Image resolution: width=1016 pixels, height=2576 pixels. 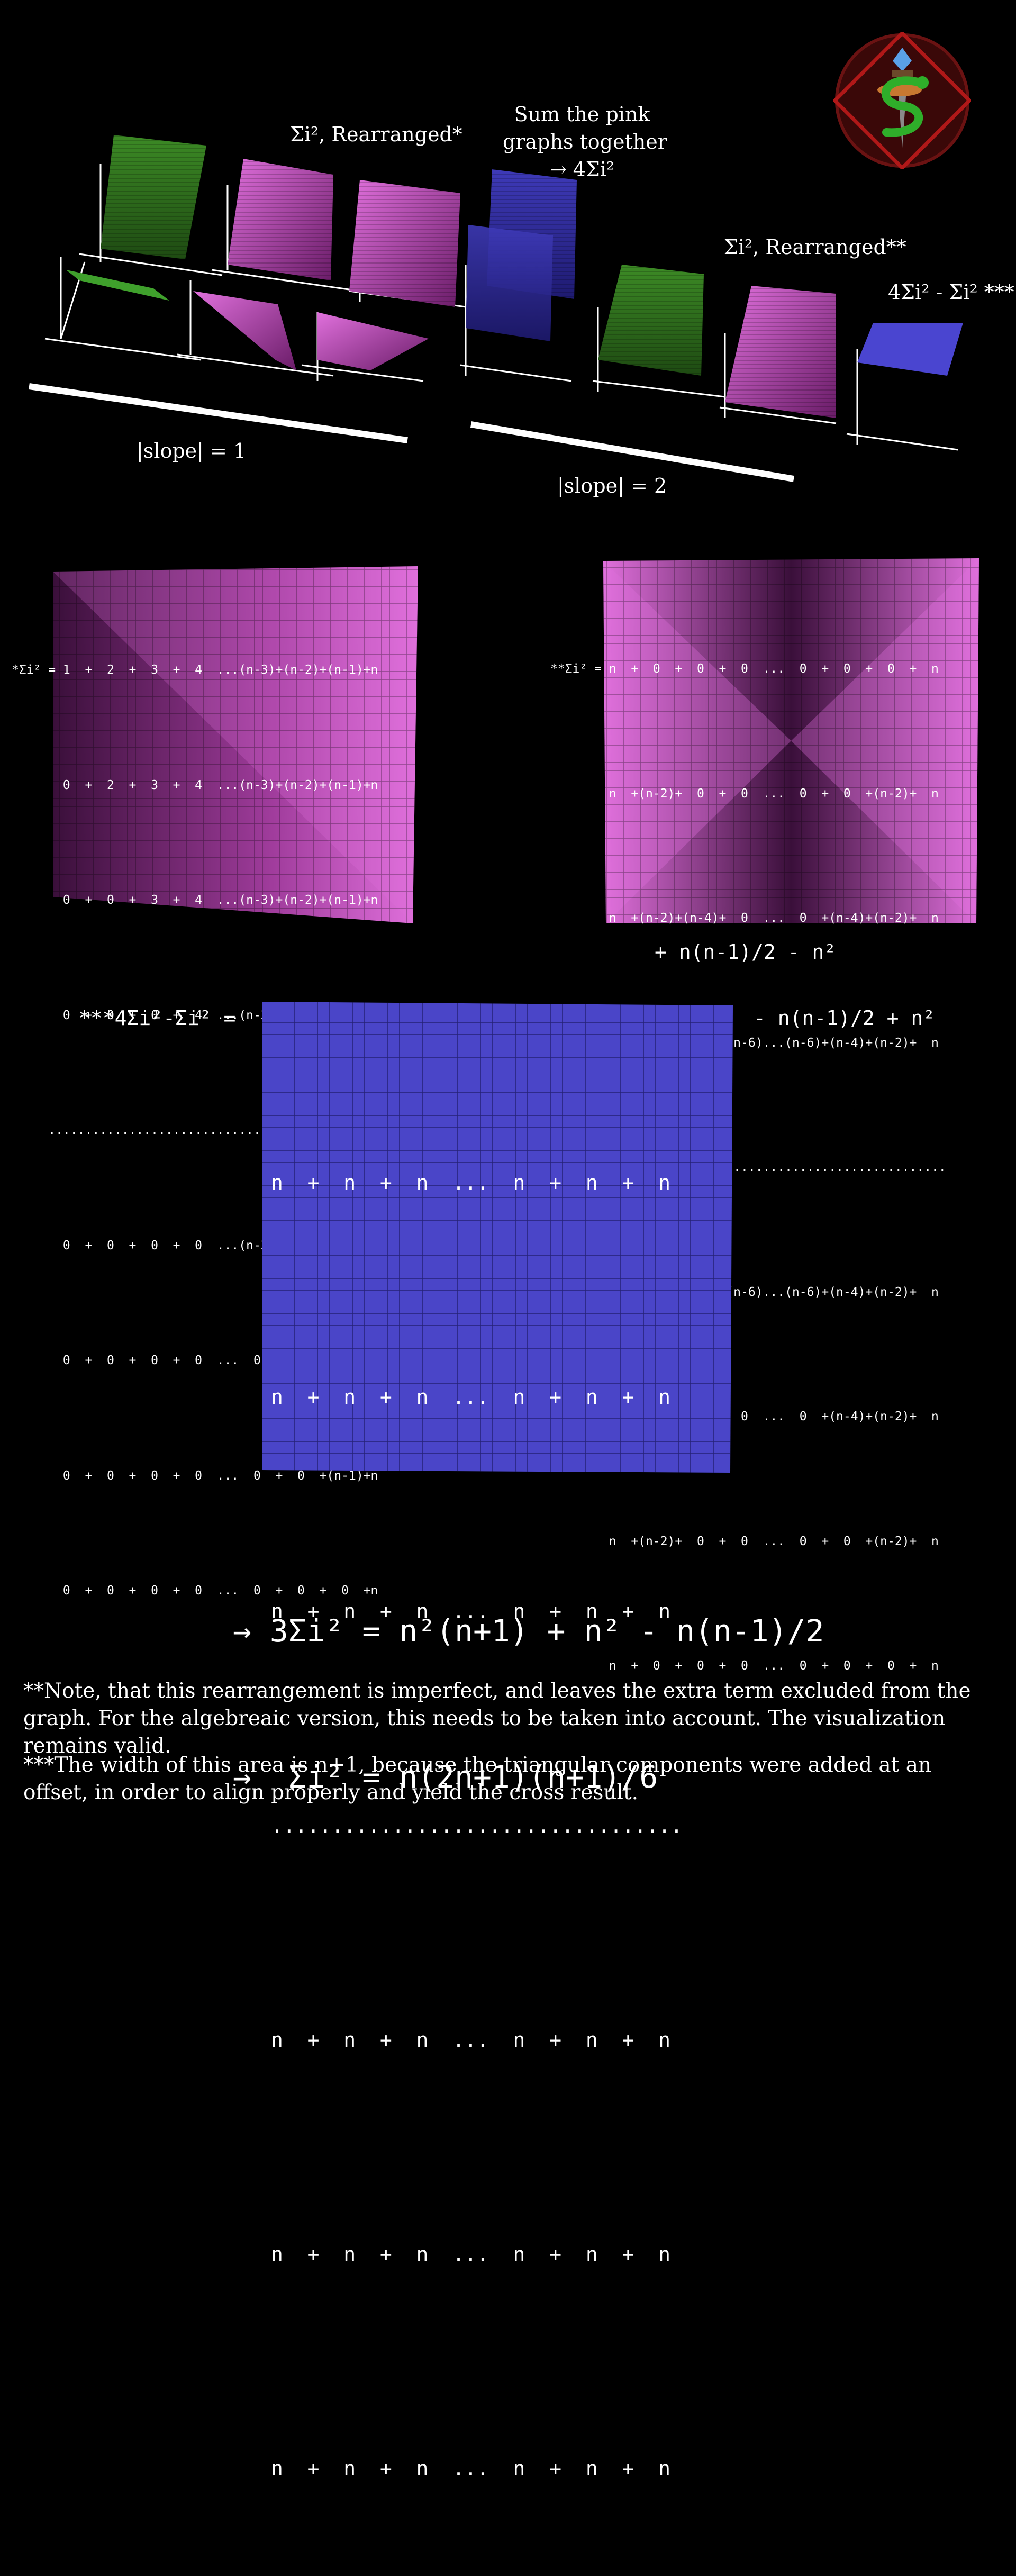 I want to click on label-rearranged-2: Σi², Rearranged**, so click(x=815, y=247).